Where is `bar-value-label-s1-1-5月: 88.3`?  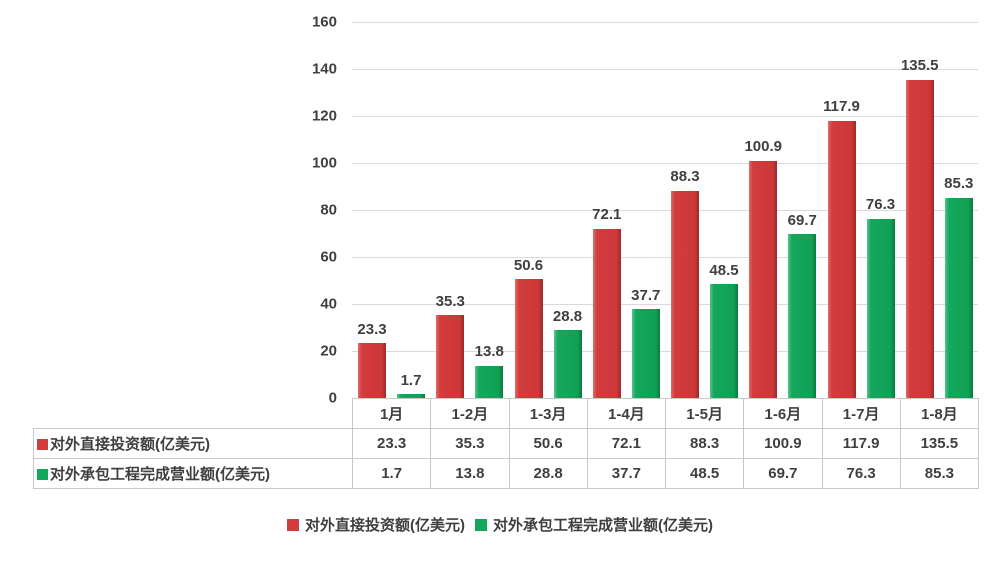 bar-value-label-s1-1-5月: 88.3 is located at coordinates (685, 176).